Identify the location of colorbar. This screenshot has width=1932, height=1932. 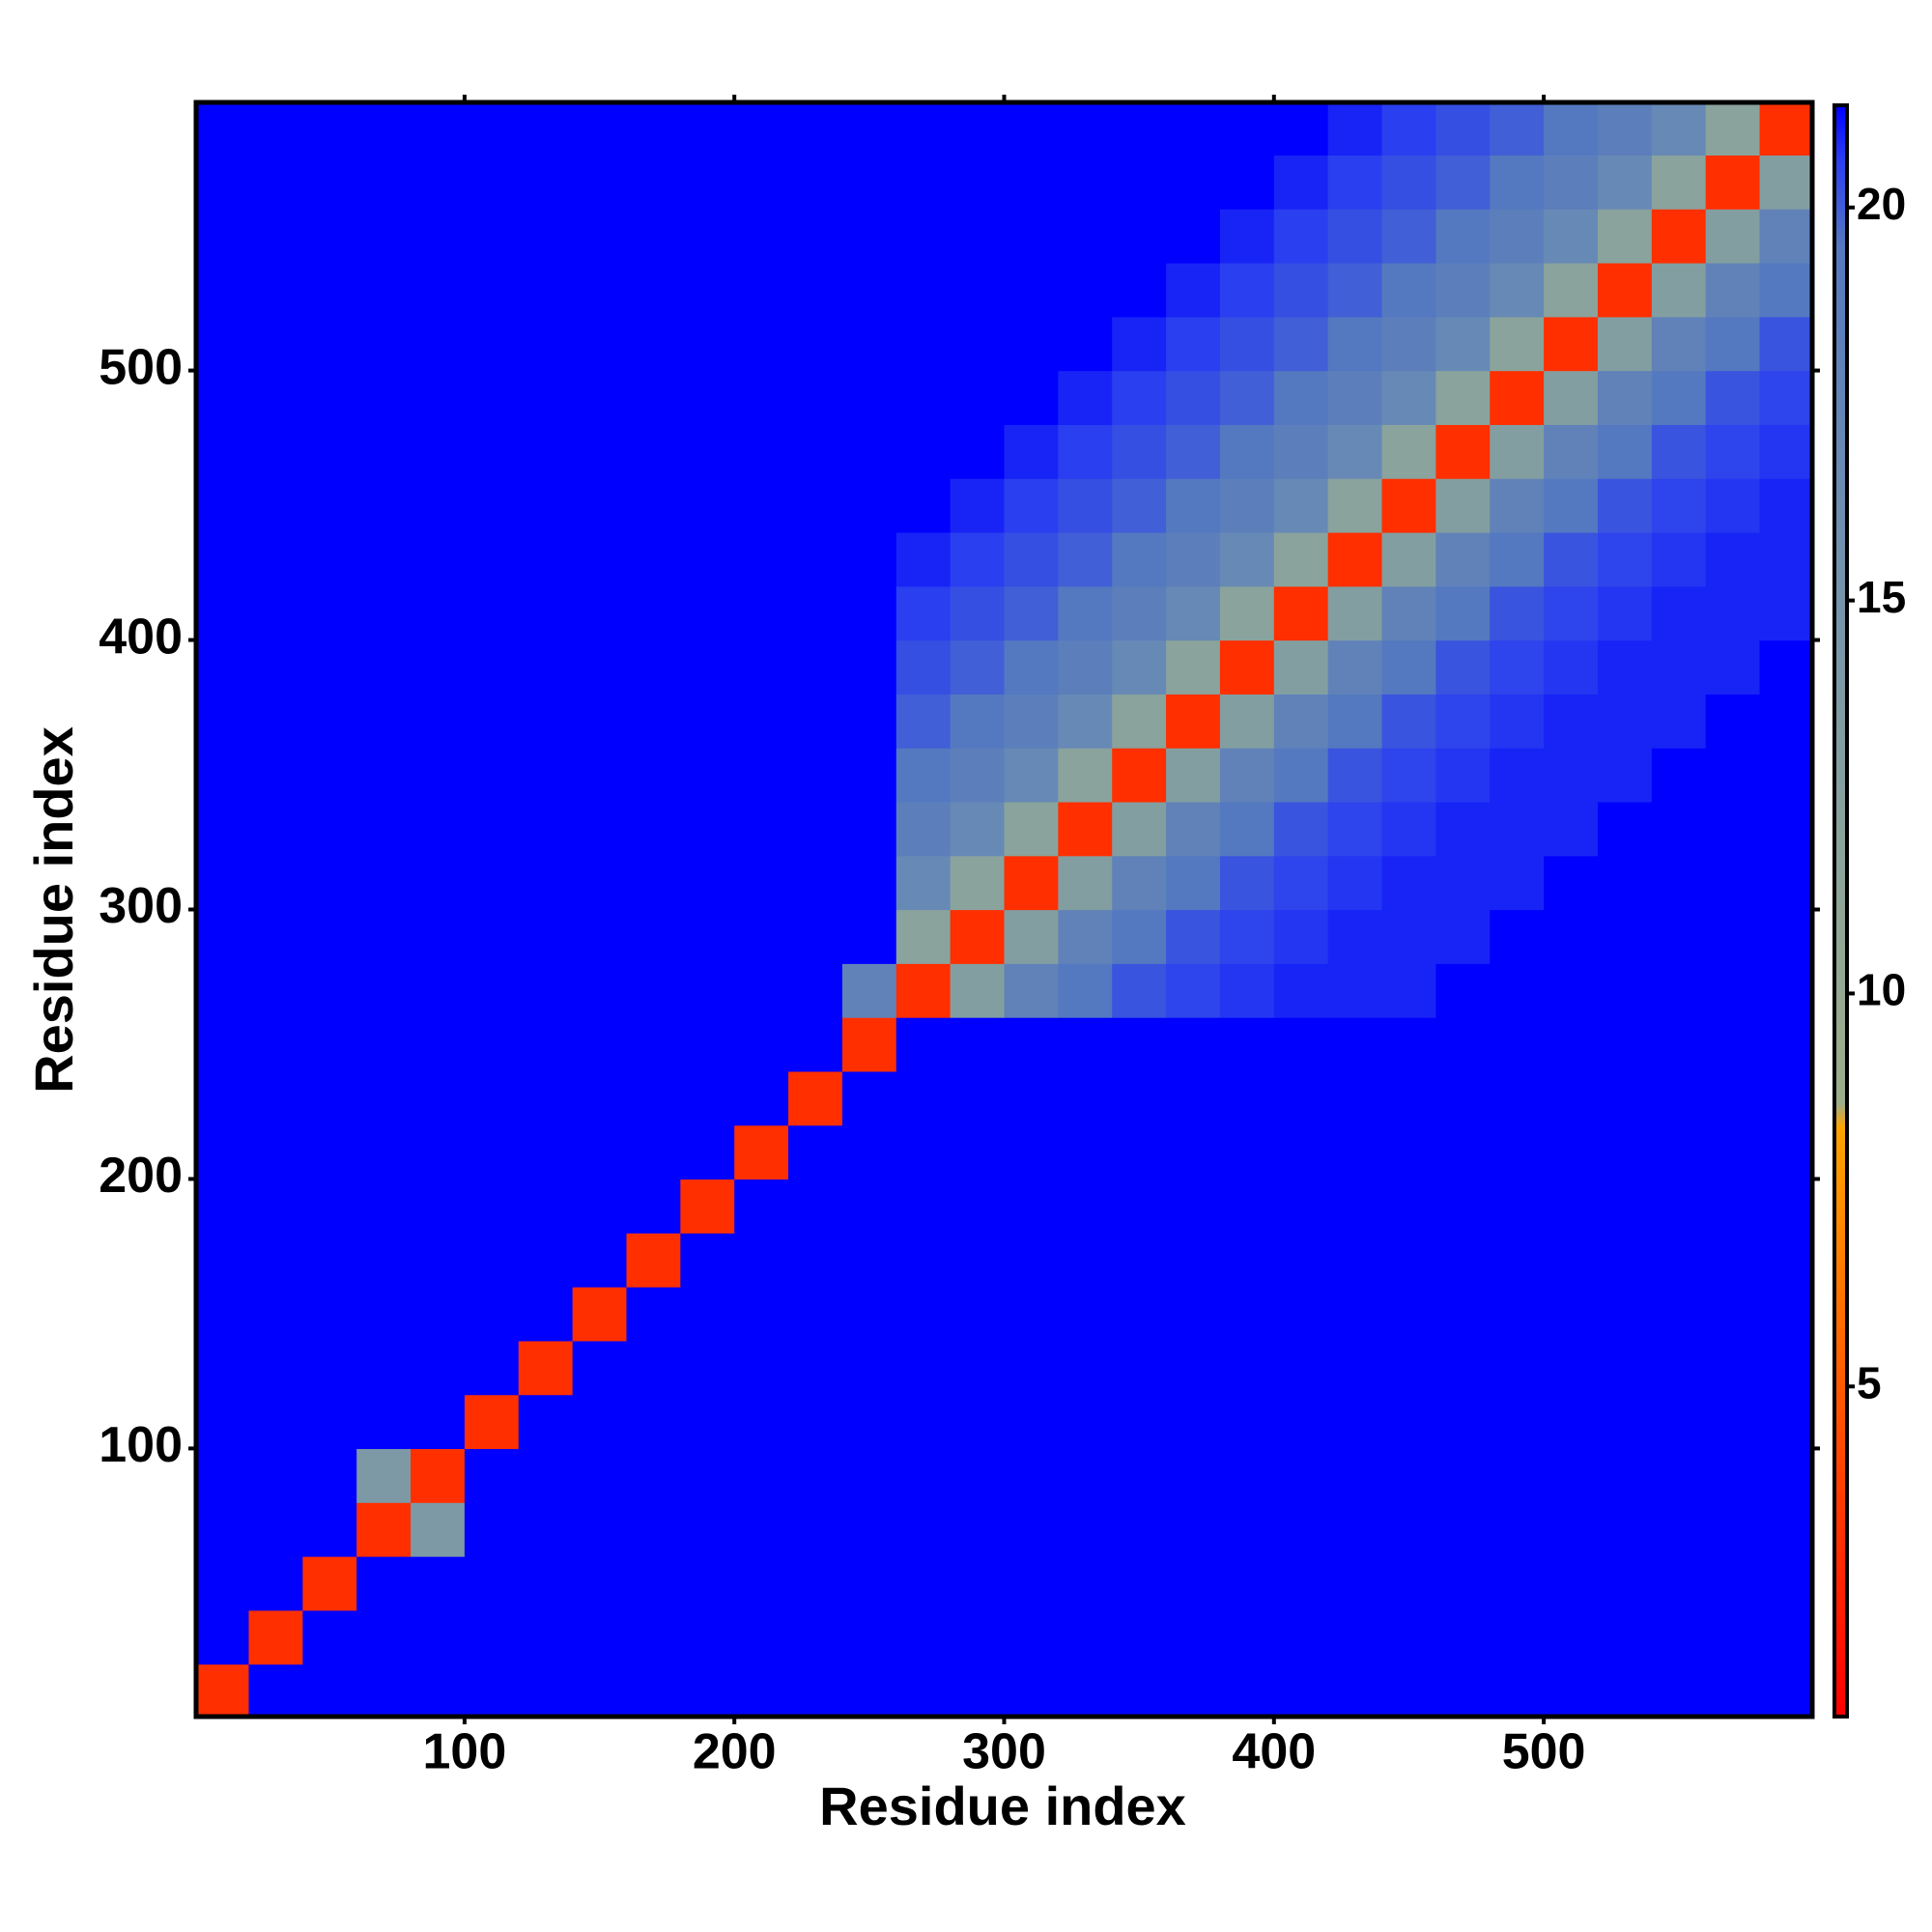
(1841, 911).